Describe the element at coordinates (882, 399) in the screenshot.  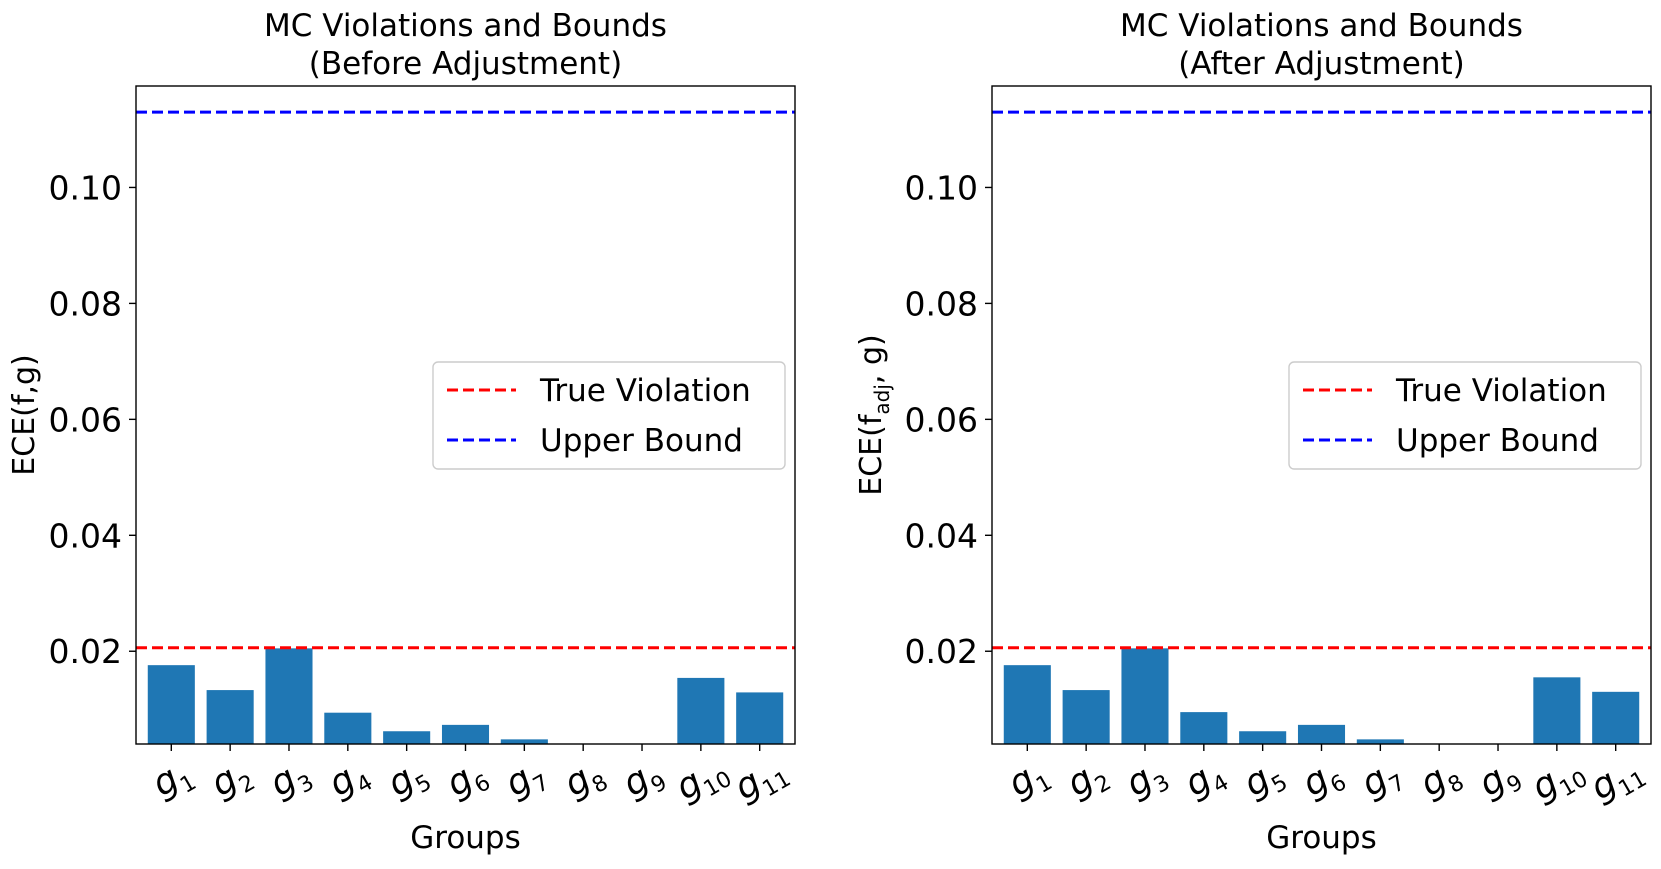
I see `y-axis-label-subscript: adj` at that location.